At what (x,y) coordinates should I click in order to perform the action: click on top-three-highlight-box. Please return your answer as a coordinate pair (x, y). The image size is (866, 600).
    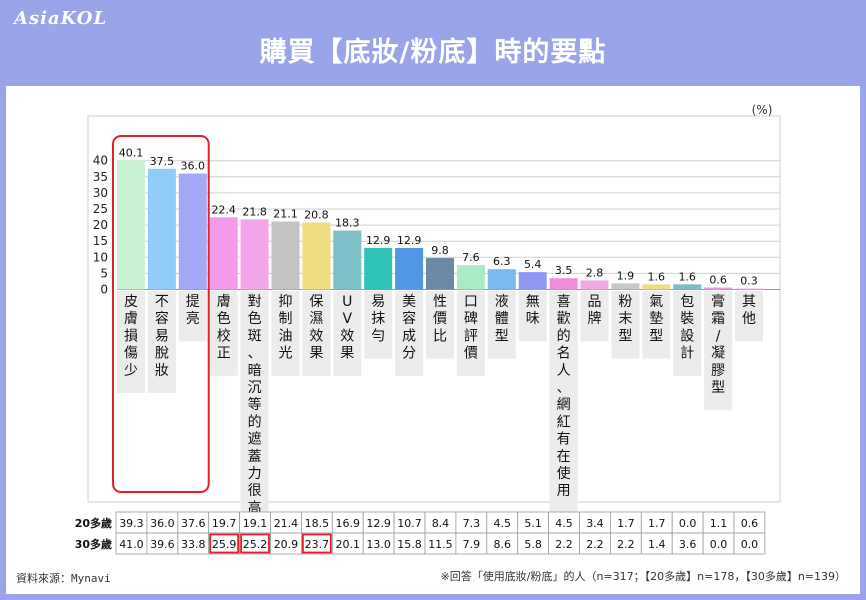
    Looking at the image, I should click on (161, 314).